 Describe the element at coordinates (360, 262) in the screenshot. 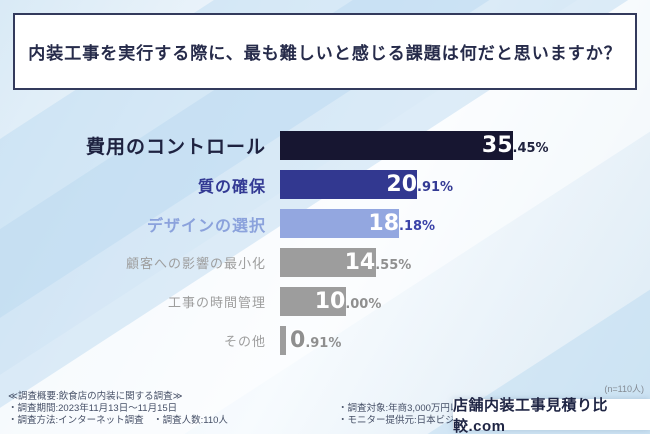

I see `bar-value-integer: 14` at that location.